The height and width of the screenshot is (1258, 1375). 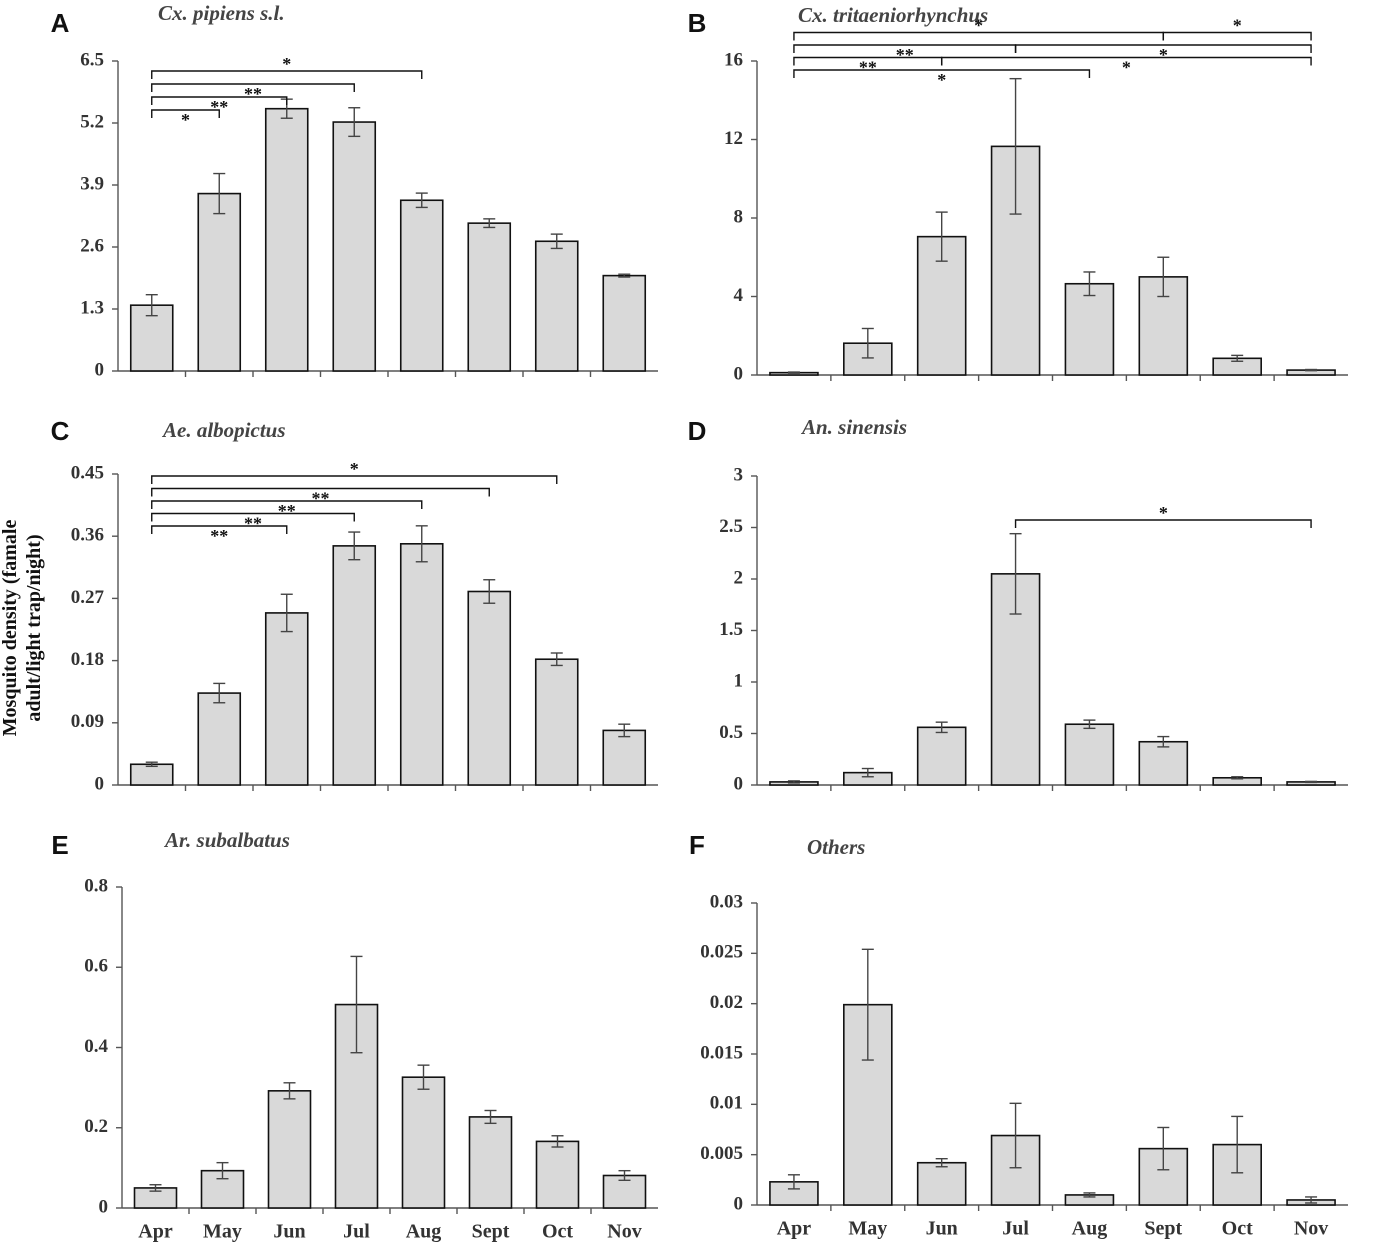 I want to click on y-tick-label-d-3: 1.5, so click(x=731, y=629).